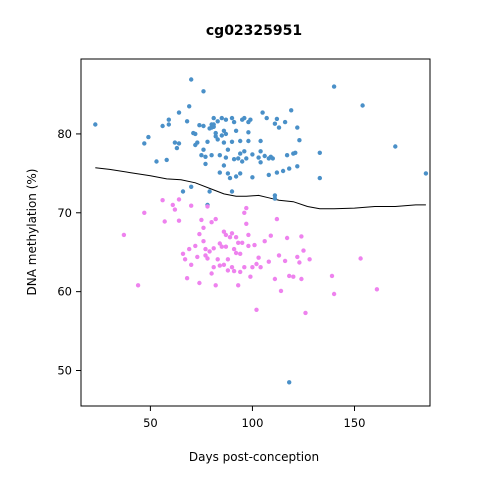  I want to click on x-axis-label: Days post-conception, so click(254, 457).